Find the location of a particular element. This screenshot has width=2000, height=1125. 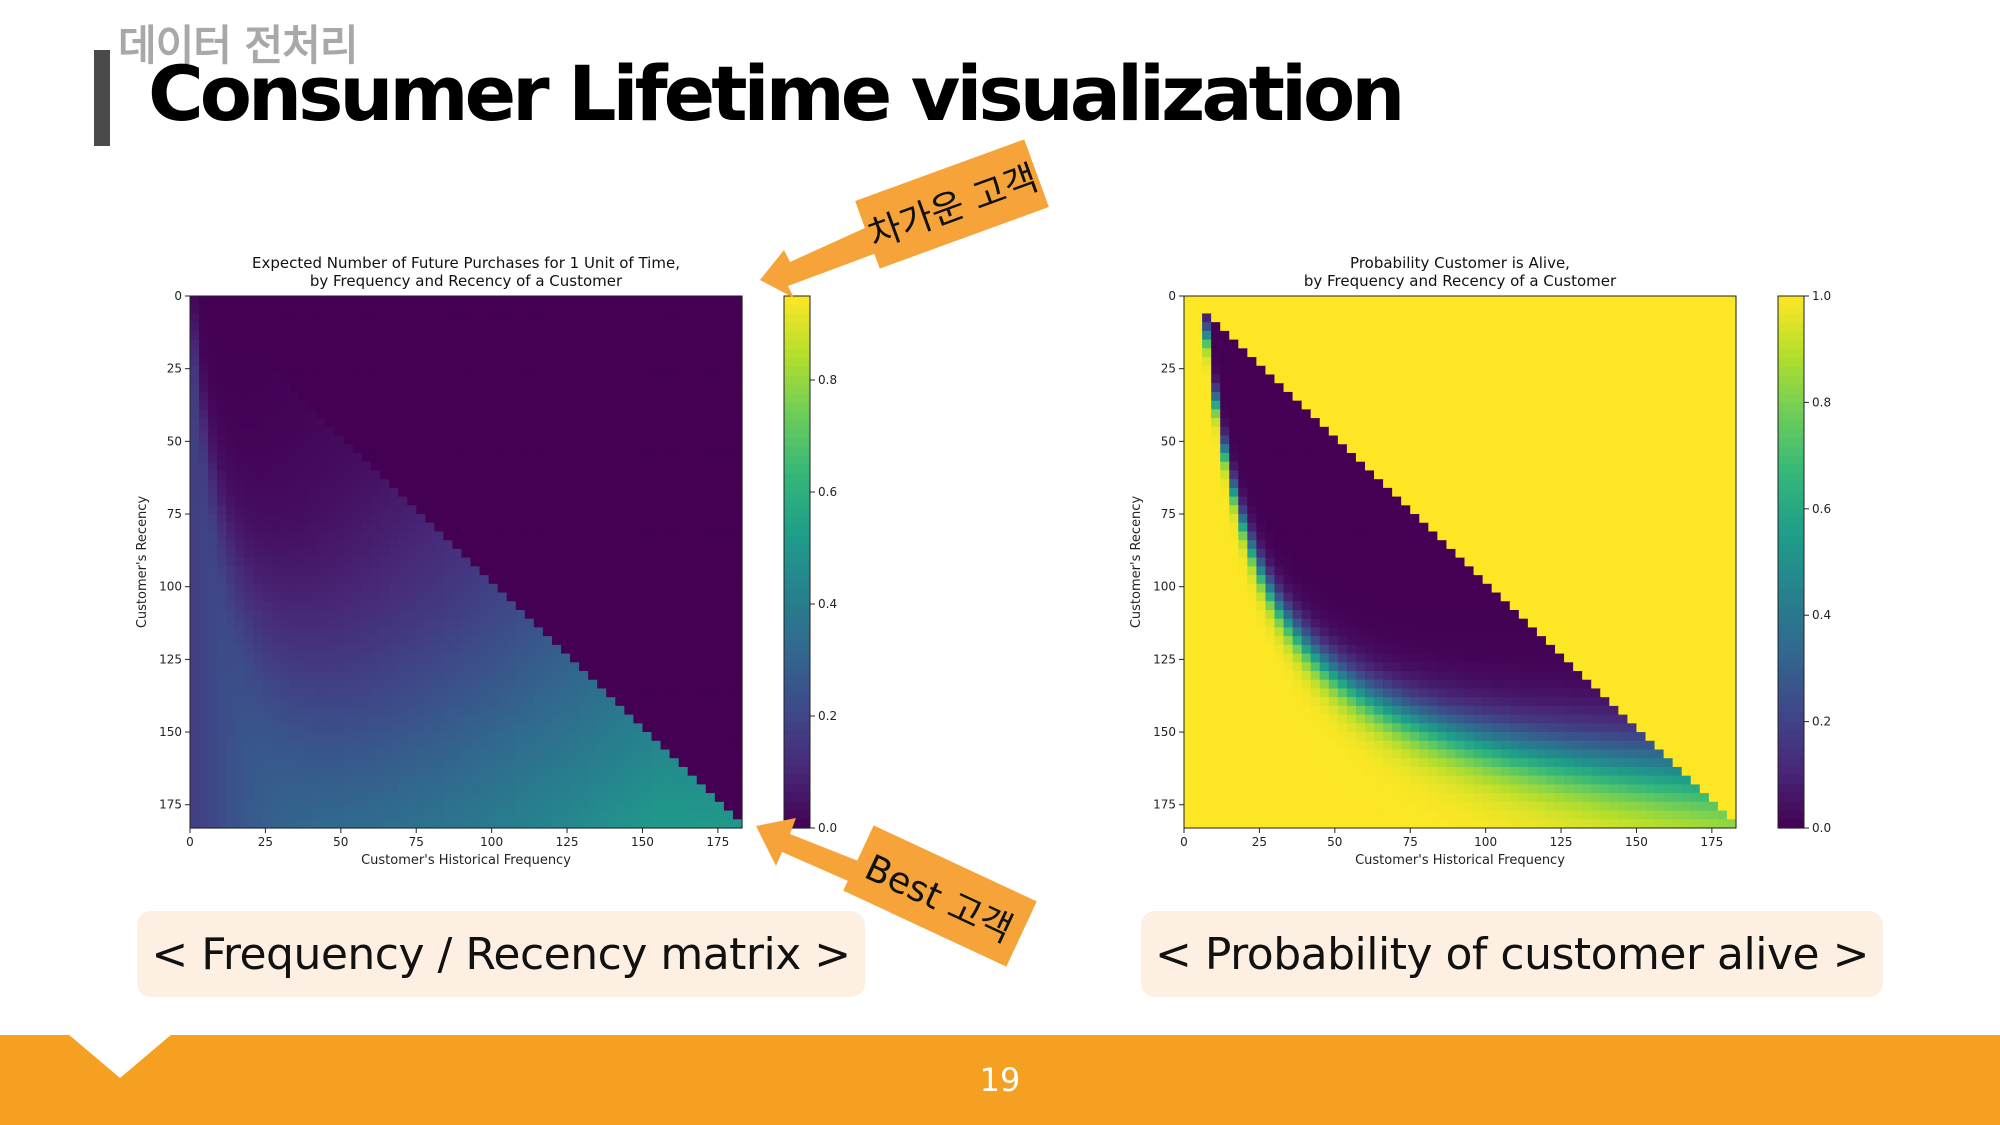

left-heatmap-ylabel: Customer's Recency is located at coordinates (142, 562).